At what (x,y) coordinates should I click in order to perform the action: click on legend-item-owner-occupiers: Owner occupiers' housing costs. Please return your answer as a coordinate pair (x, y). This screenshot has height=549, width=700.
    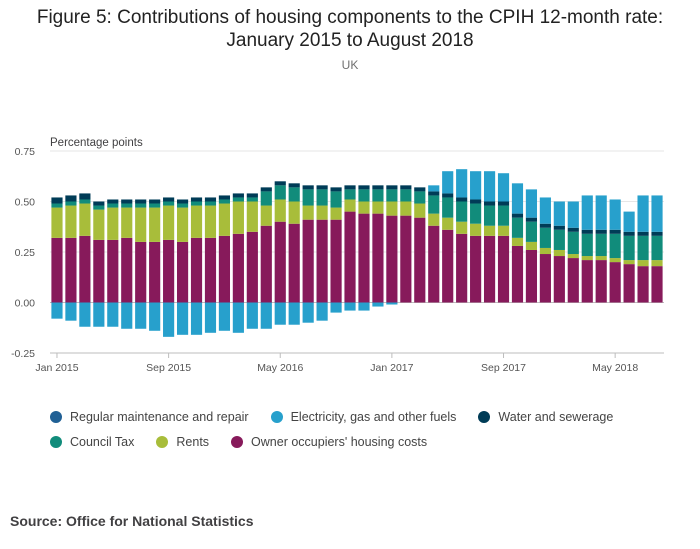
    Looking at the image, I should click on (329, 442).